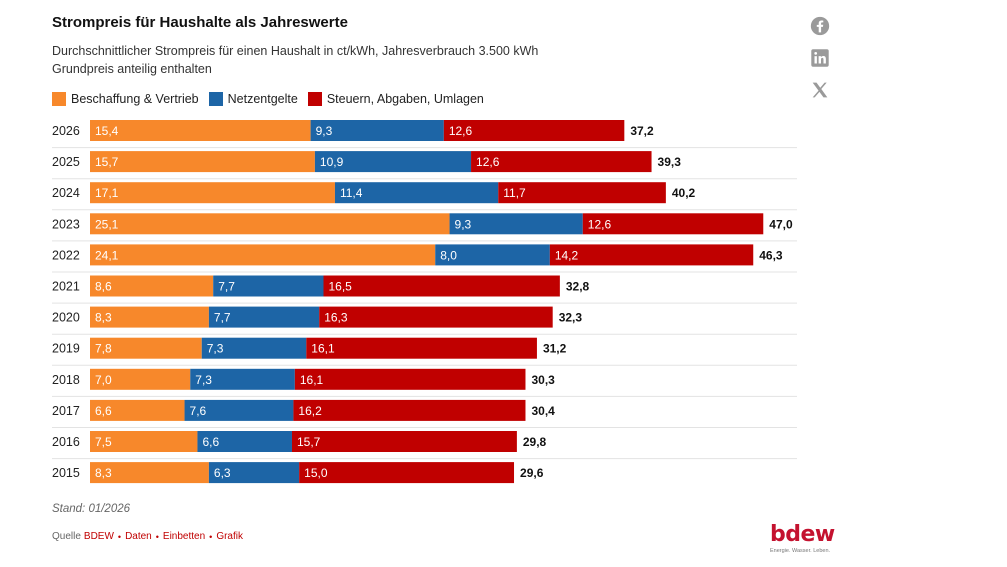 The width and height of the screenshot is (1007, 567). What do you see at coordinates (66, 349) in the screenshot?
I see `category-label: 2019` at bounding box center [66, 349].